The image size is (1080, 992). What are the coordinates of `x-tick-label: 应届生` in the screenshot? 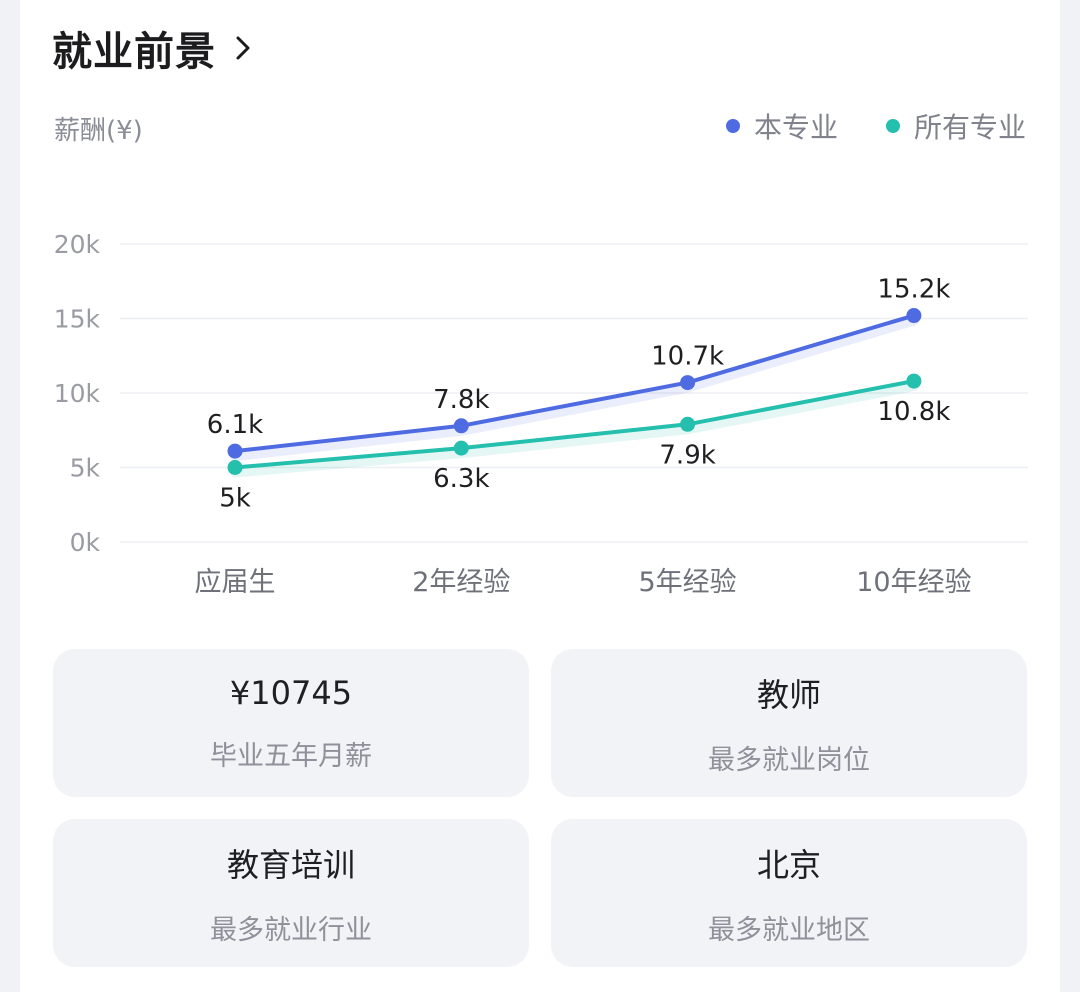 It's located at (235, 582).